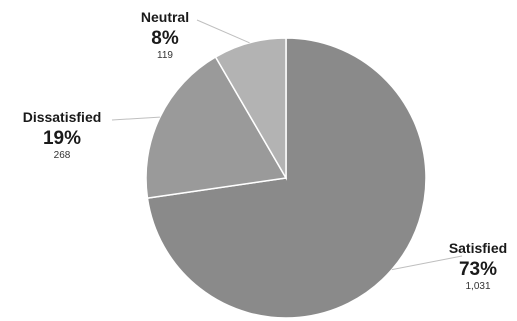 The image size is (517, 321). What do you see at coordinates (223, 31) in the screenshot?
I see `leader-line-neutral` at bounding box center [223, 31].